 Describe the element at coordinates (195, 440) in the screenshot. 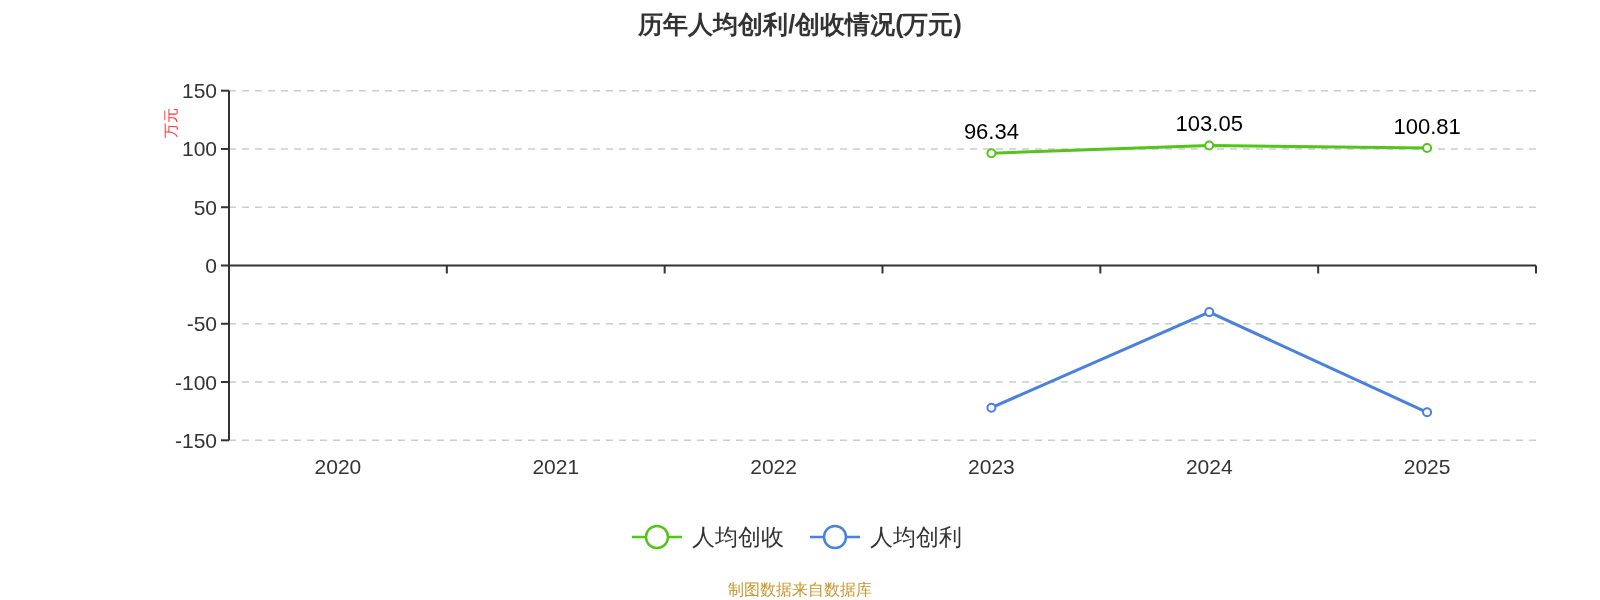

I see `y-tick-label: -150` at that location.